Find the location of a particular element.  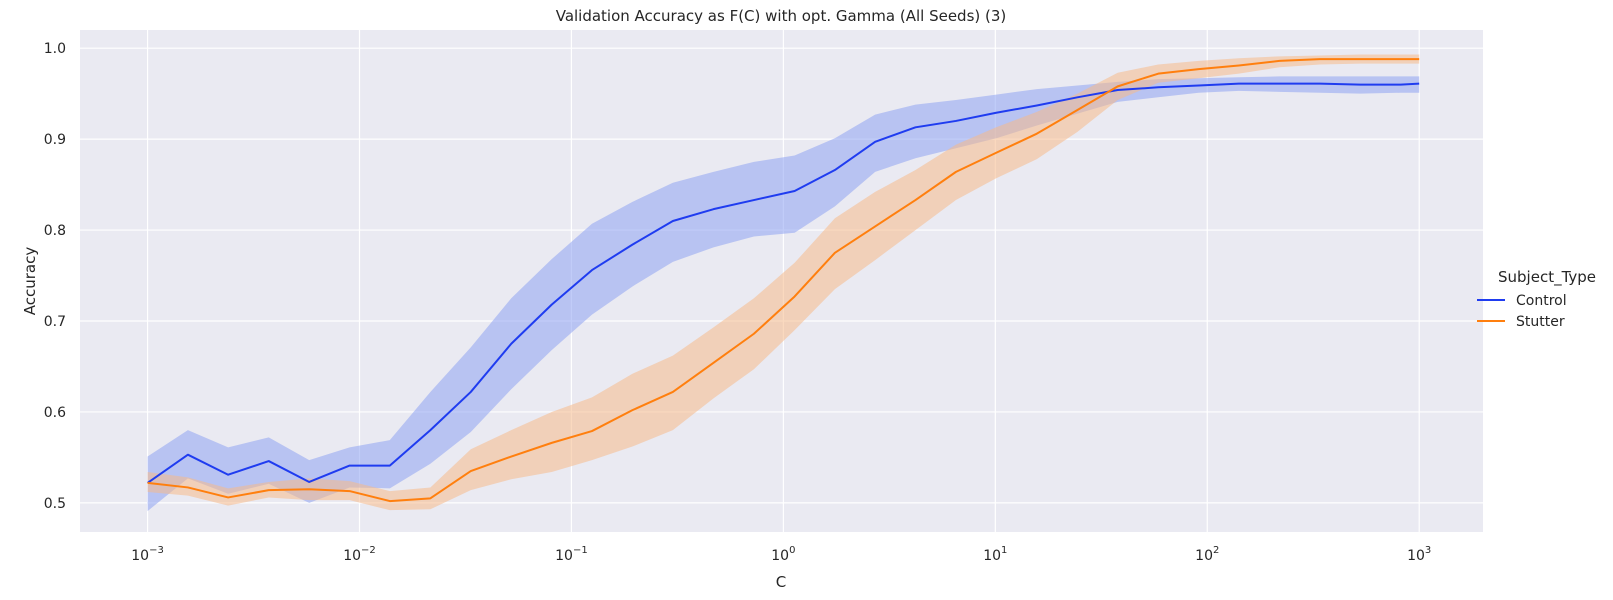

y-axis-ticks: 0.5 0.6 0.7 0.8 0.9 1.0 is located at coordinates (55, 276).